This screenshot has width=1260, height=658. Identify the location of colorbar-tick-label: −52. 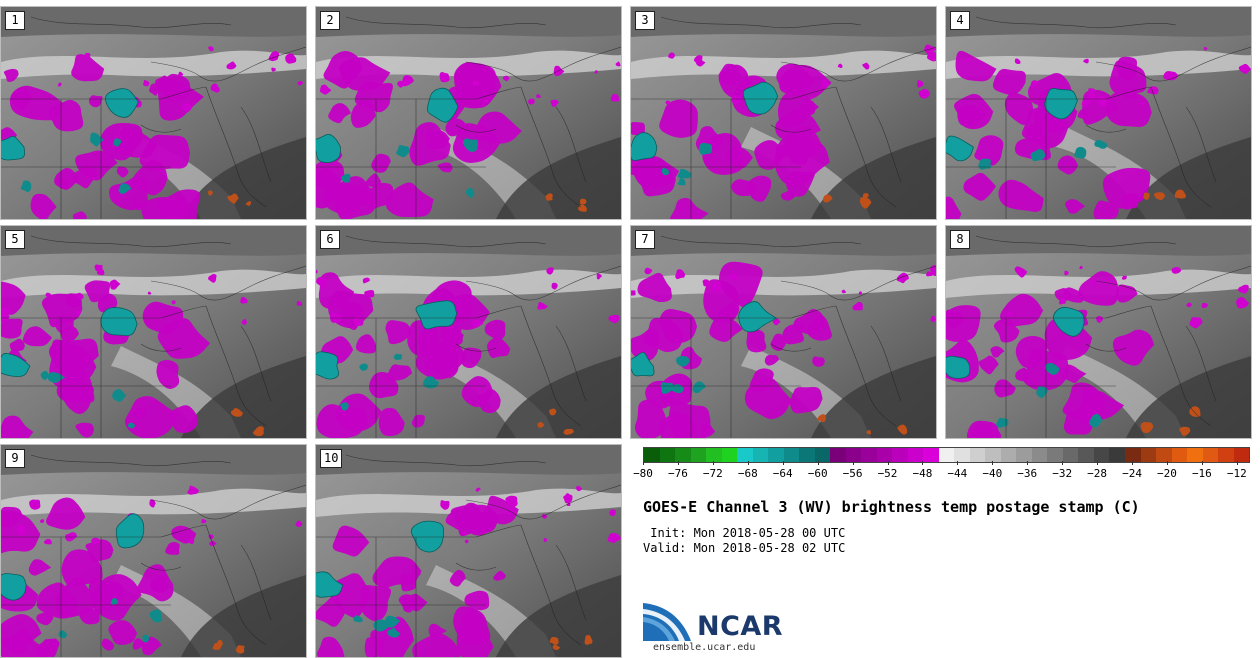
(887, 473).